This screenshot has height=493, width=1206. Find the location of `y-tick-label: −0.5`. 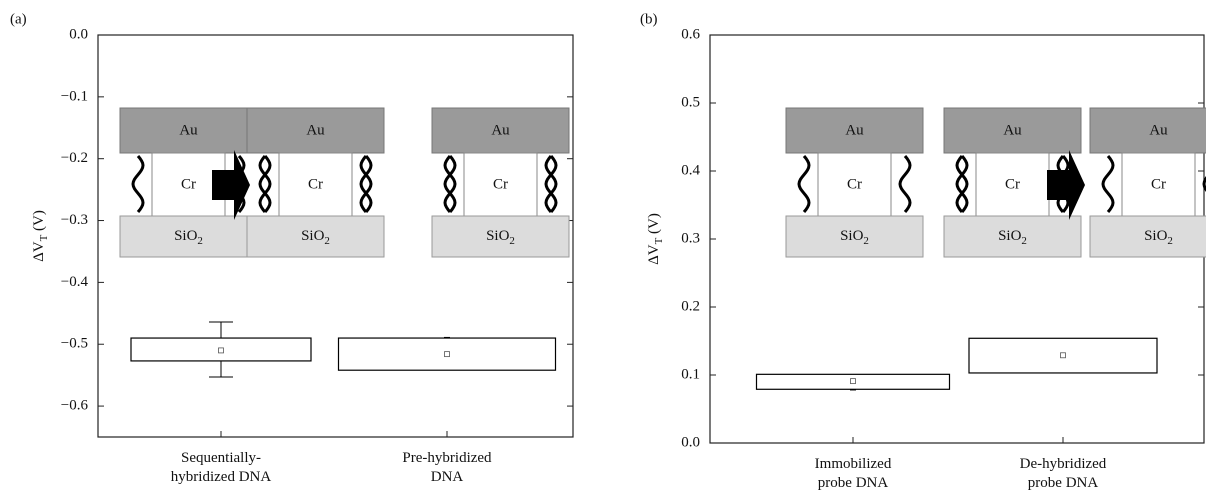

y-tick-label: −0.5 is located at coordinates (74, 344).